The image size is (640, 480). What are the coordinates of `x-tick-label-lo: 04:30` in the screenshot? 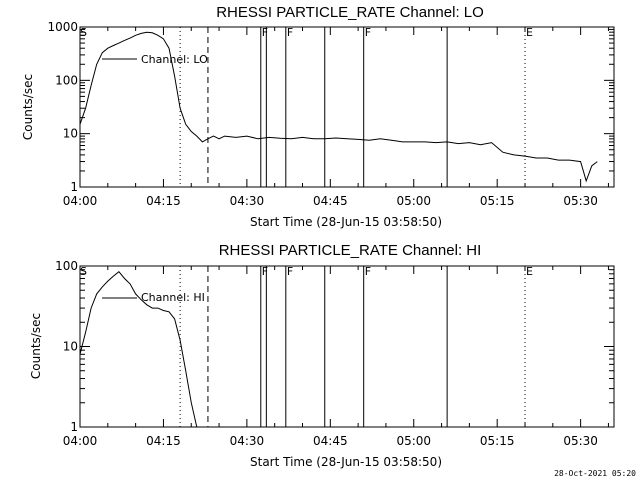 It's located at (247, 201).